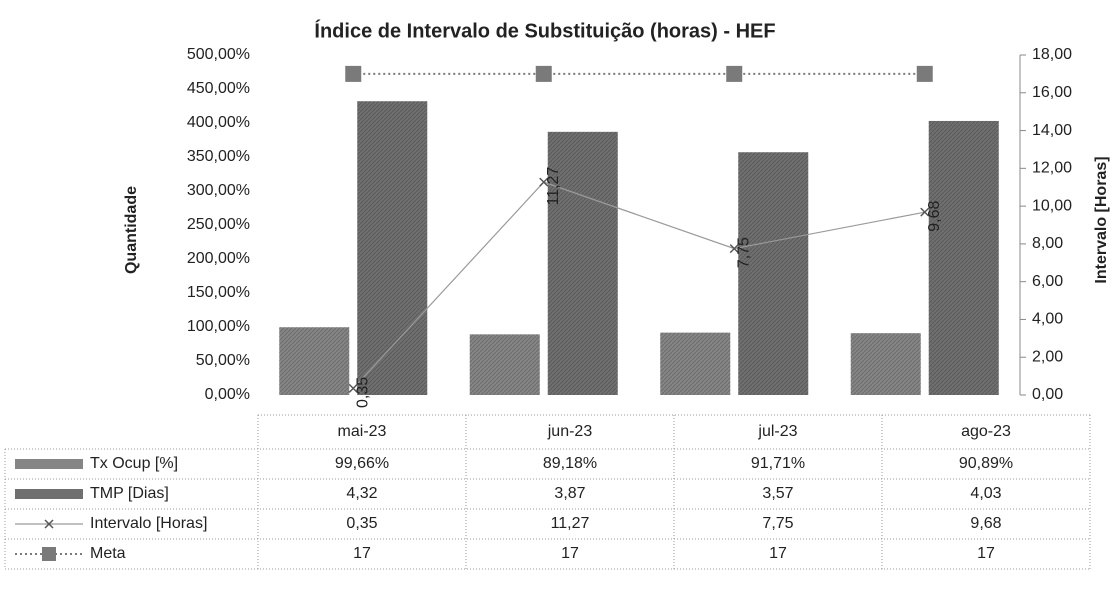 Image resolution: width=1116 pixels, height=590 pixels. What do you see at coordinates (362, 431) in the screenshot?
I see `x-tick-label: mai-23` at bounding box center [362, 431].